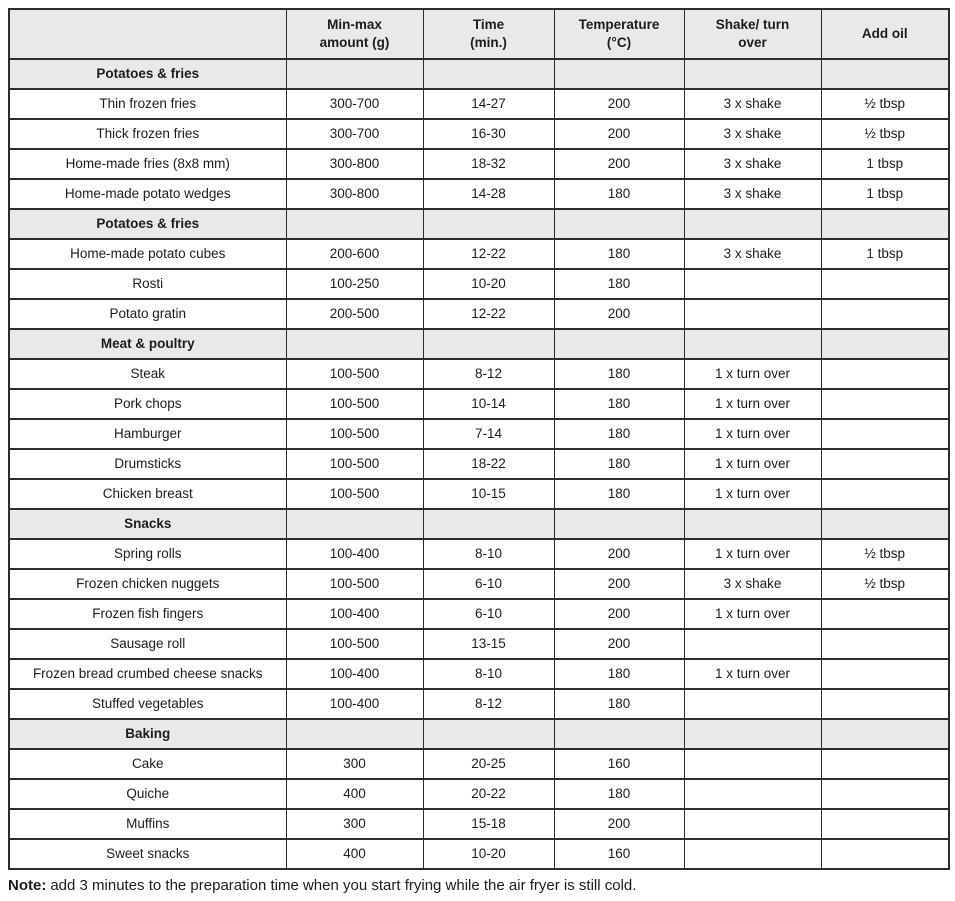  I want to click on item-name-cell: Spring rolls, so click(147, 554).